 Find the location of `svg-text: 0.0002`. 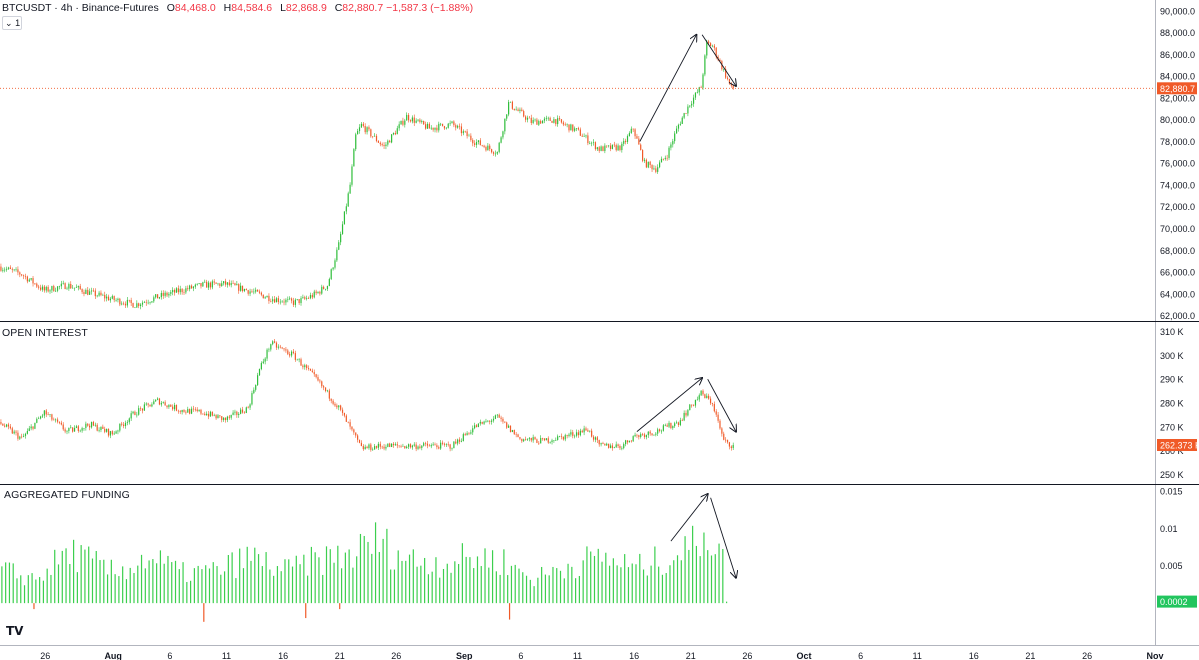

svg-text: 0.0002 is located at coordinates (1174, 602).